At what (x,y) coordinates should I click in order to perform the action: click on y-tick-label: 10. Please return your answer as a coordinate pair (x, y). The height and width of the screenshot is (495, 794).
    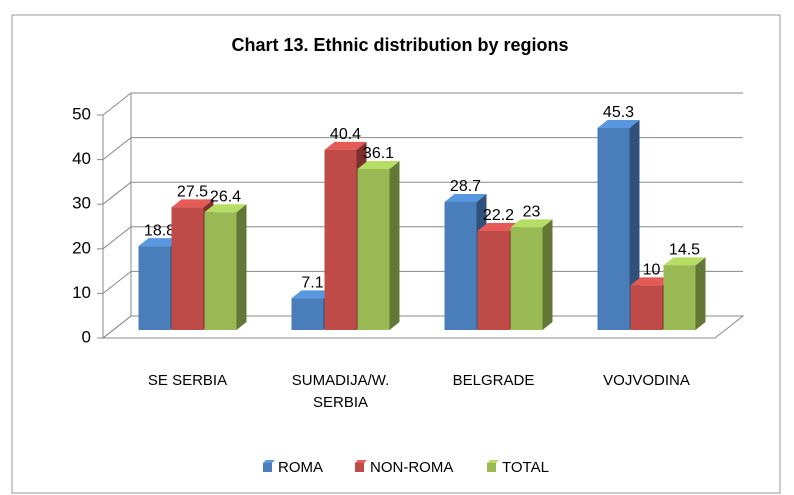
    Looking at the image, I should click on (81, 292).